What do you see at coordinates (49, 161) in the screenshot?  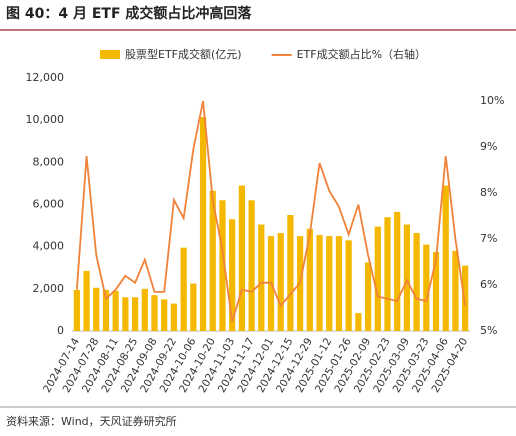 I see `y-tick-label: 8,000` at bounding box center [49, 161].